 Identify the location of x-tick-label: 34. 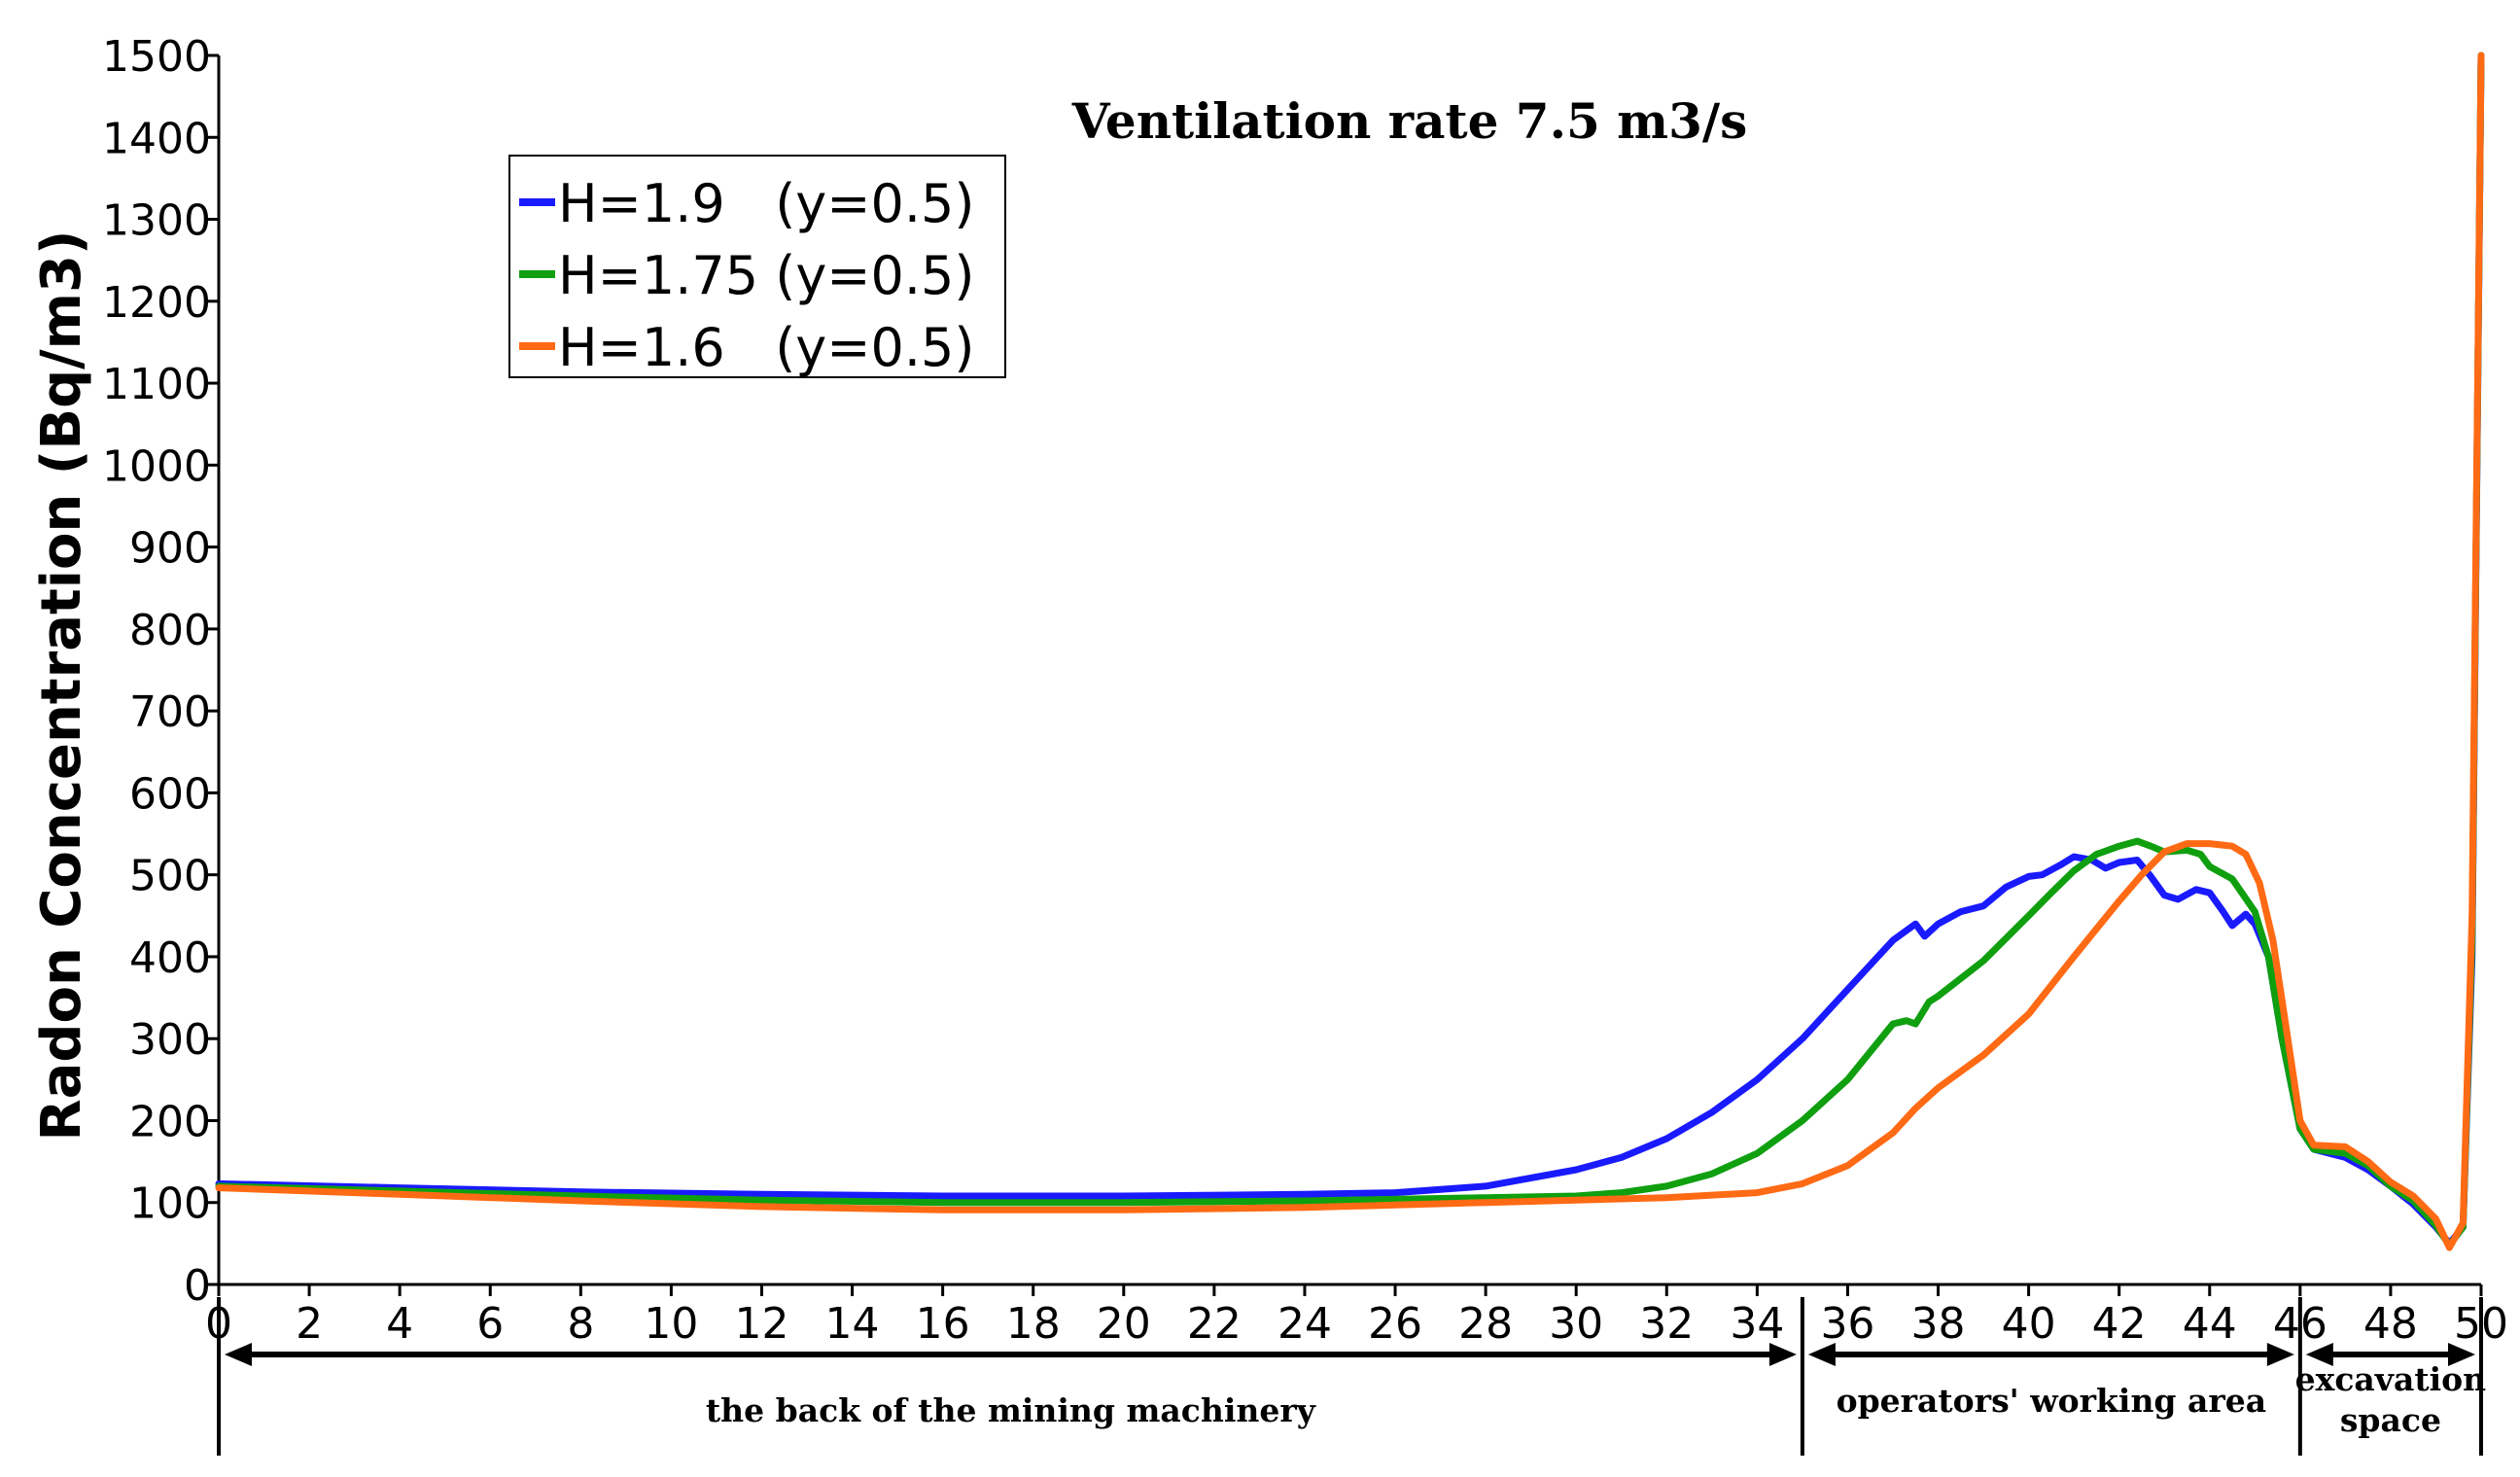
(1757, 1324).